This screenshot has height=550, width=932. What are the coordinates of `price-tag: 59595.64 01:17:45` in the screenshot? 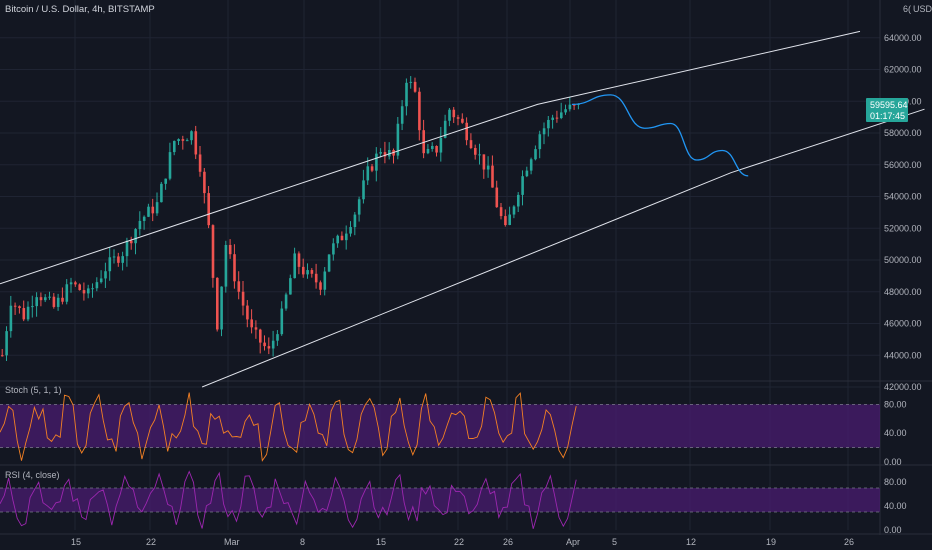 It's located at (887, 110).